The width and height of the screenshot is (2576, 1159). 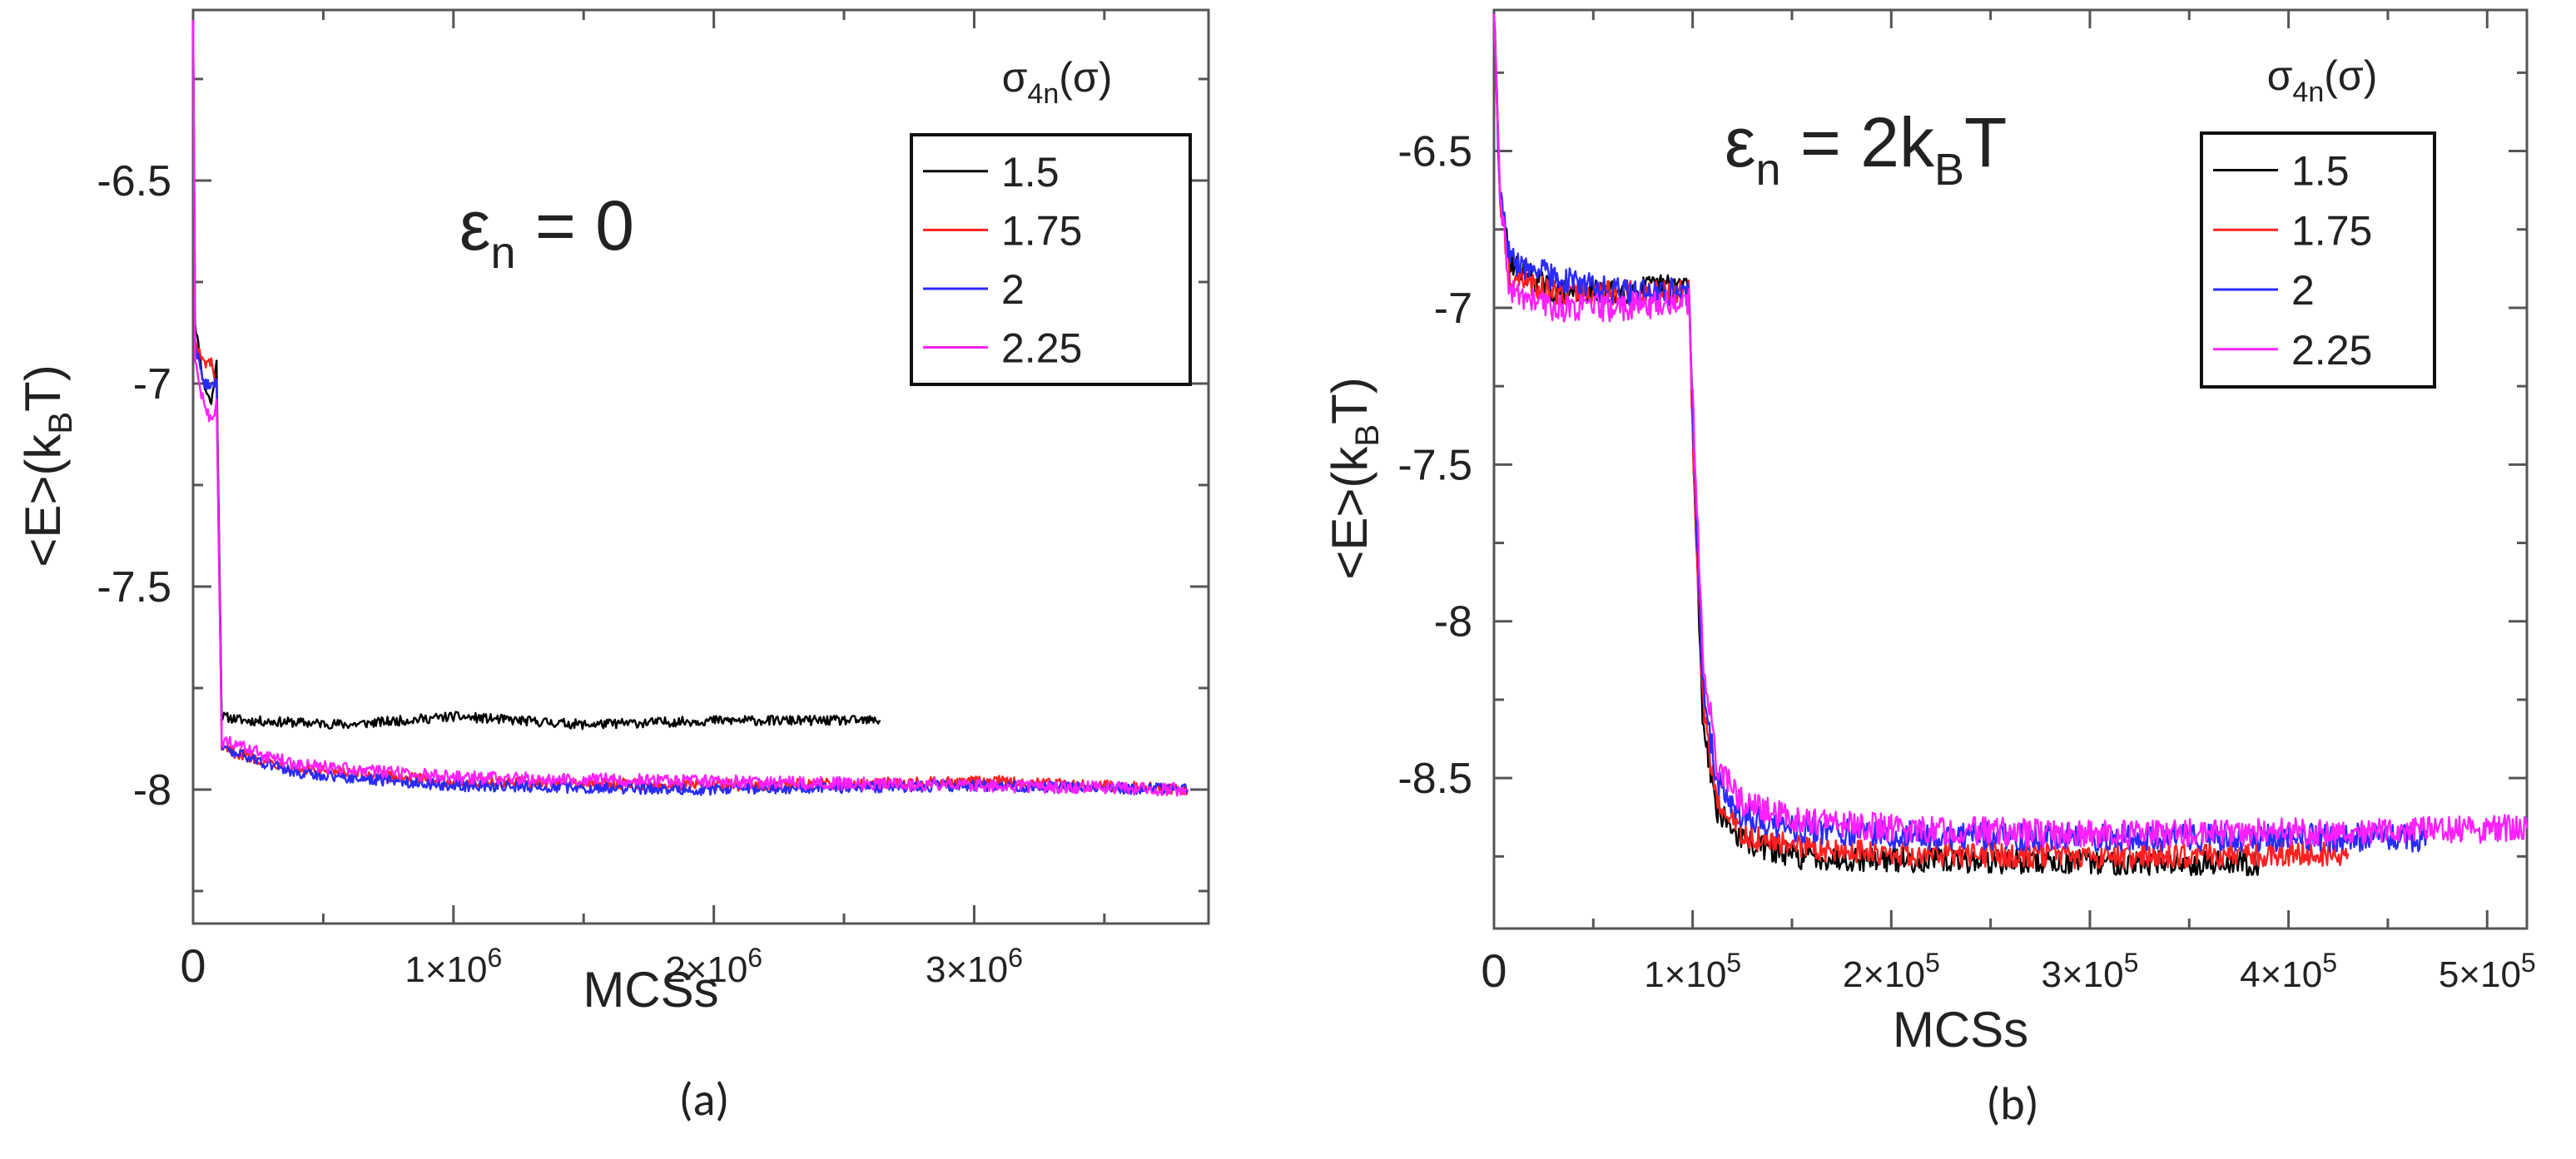 I want to click on panel-annotation: εn = 2kBT, so click(x=1866, y=149).